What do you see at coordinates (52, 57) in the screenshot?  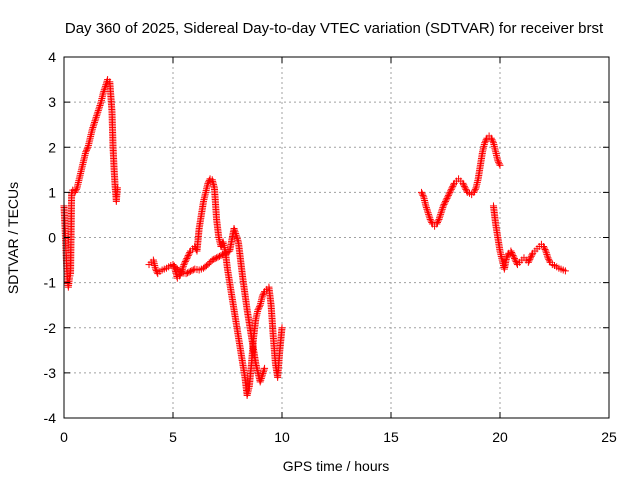 I see `y-tick-label: 4` at bounding box center [52, 57].